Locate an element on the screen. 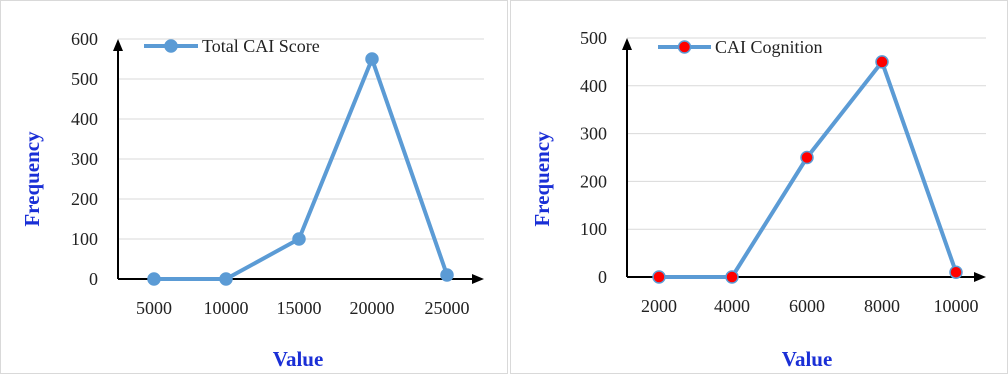 The width and height of the screenshot is (1008, 375). legend-label: Total CAI Score is located at coordinates (261, 46).